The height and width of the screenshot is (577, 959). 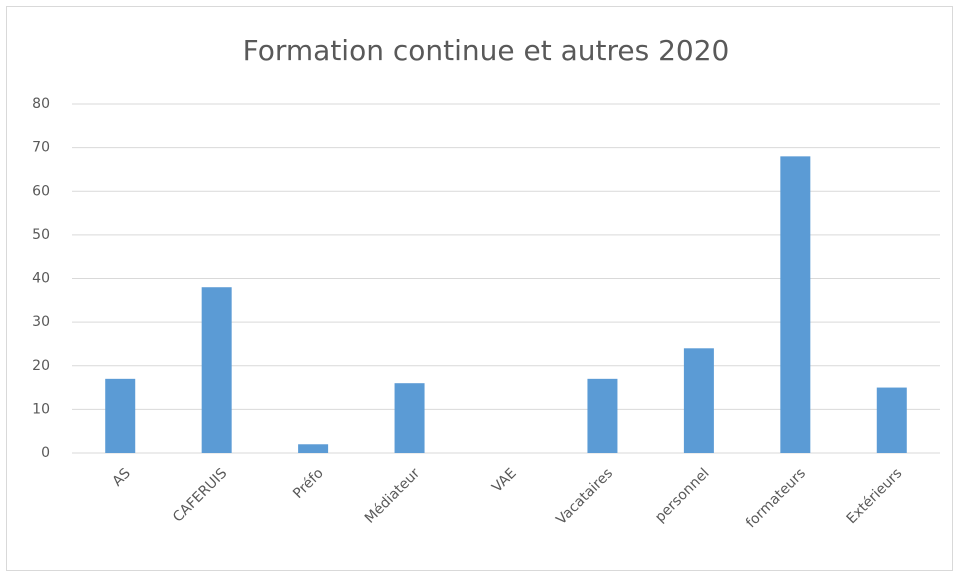 I want to click on chart-title: Formation continue et autres 2020, so click(x=486, y=50).